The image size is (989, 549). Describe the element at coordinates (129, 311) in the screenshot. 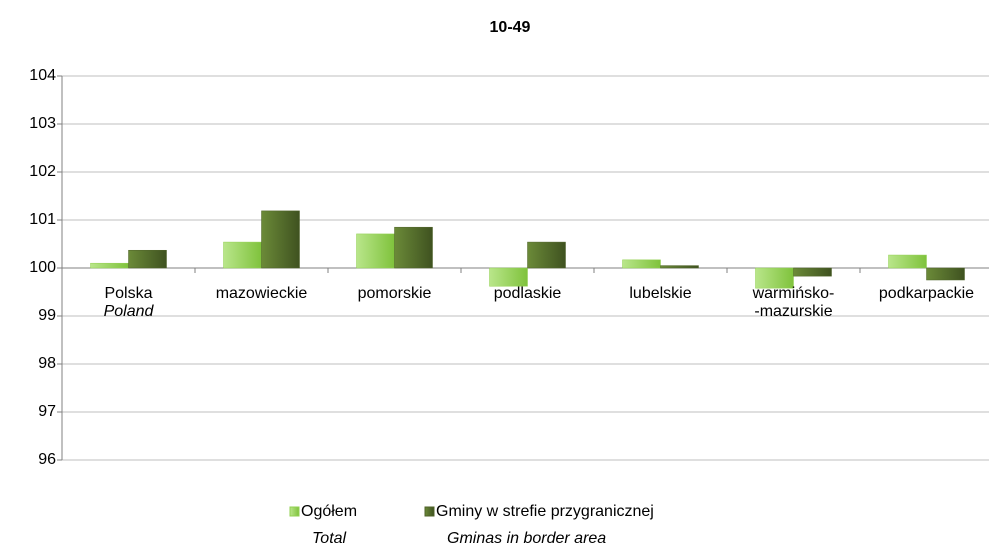

I see `x-tick-label: Poland` at that location.